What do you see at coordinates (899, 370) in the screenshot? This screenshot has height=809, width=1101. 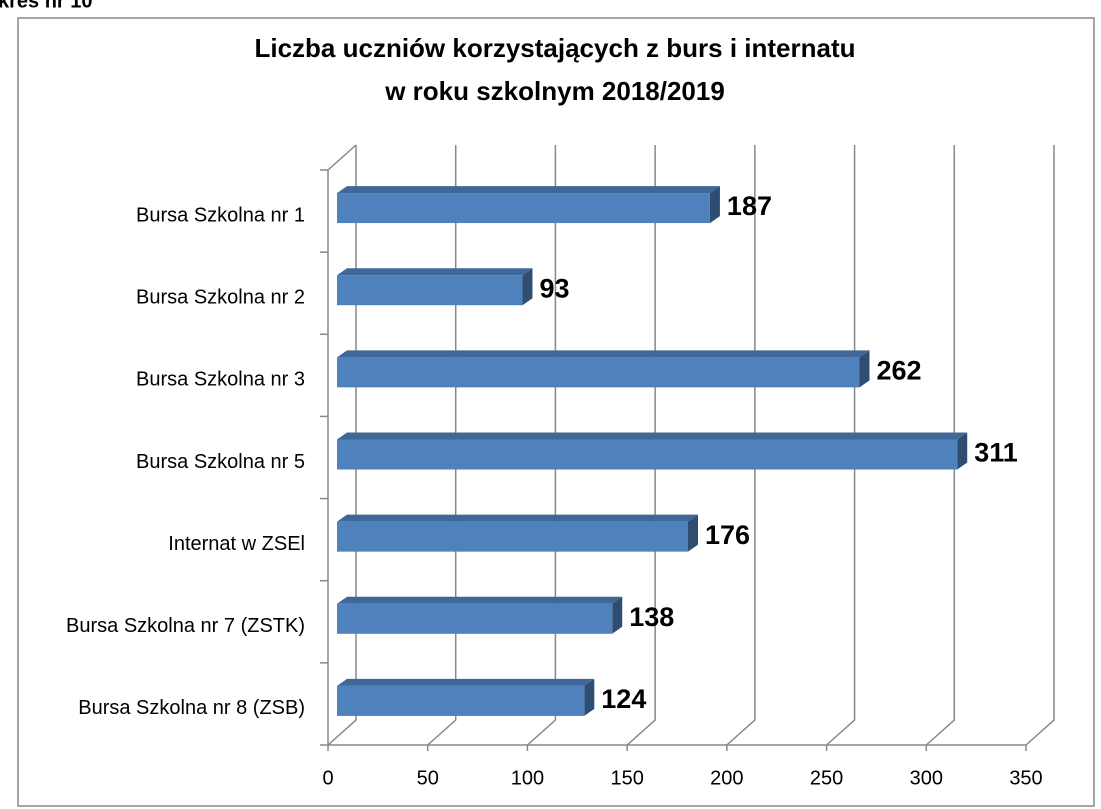 I see `data-label: 262` at bounding box center [899, 370].